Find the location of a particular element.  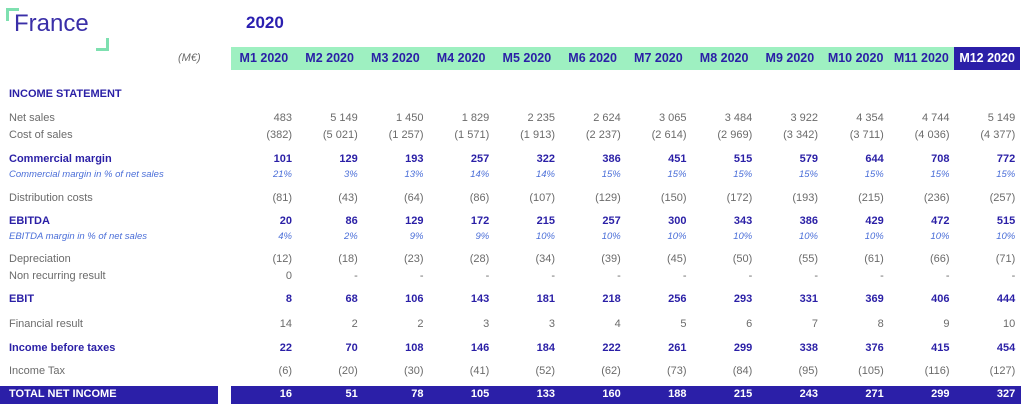

table-cell: (39) is located at coordinates (611, 259).